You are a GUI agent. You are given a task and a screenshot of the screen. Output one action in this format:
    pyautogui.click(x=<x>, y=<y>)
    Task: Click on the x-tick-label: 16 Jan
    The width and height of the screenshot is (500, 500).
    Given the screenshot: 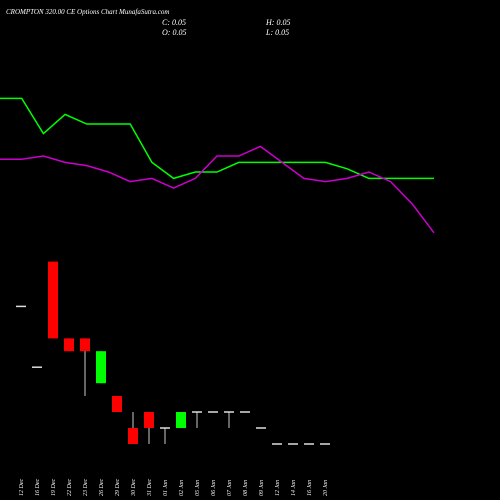 What is the action you would take?
    pyautogui.click(x=310, y=488)
    